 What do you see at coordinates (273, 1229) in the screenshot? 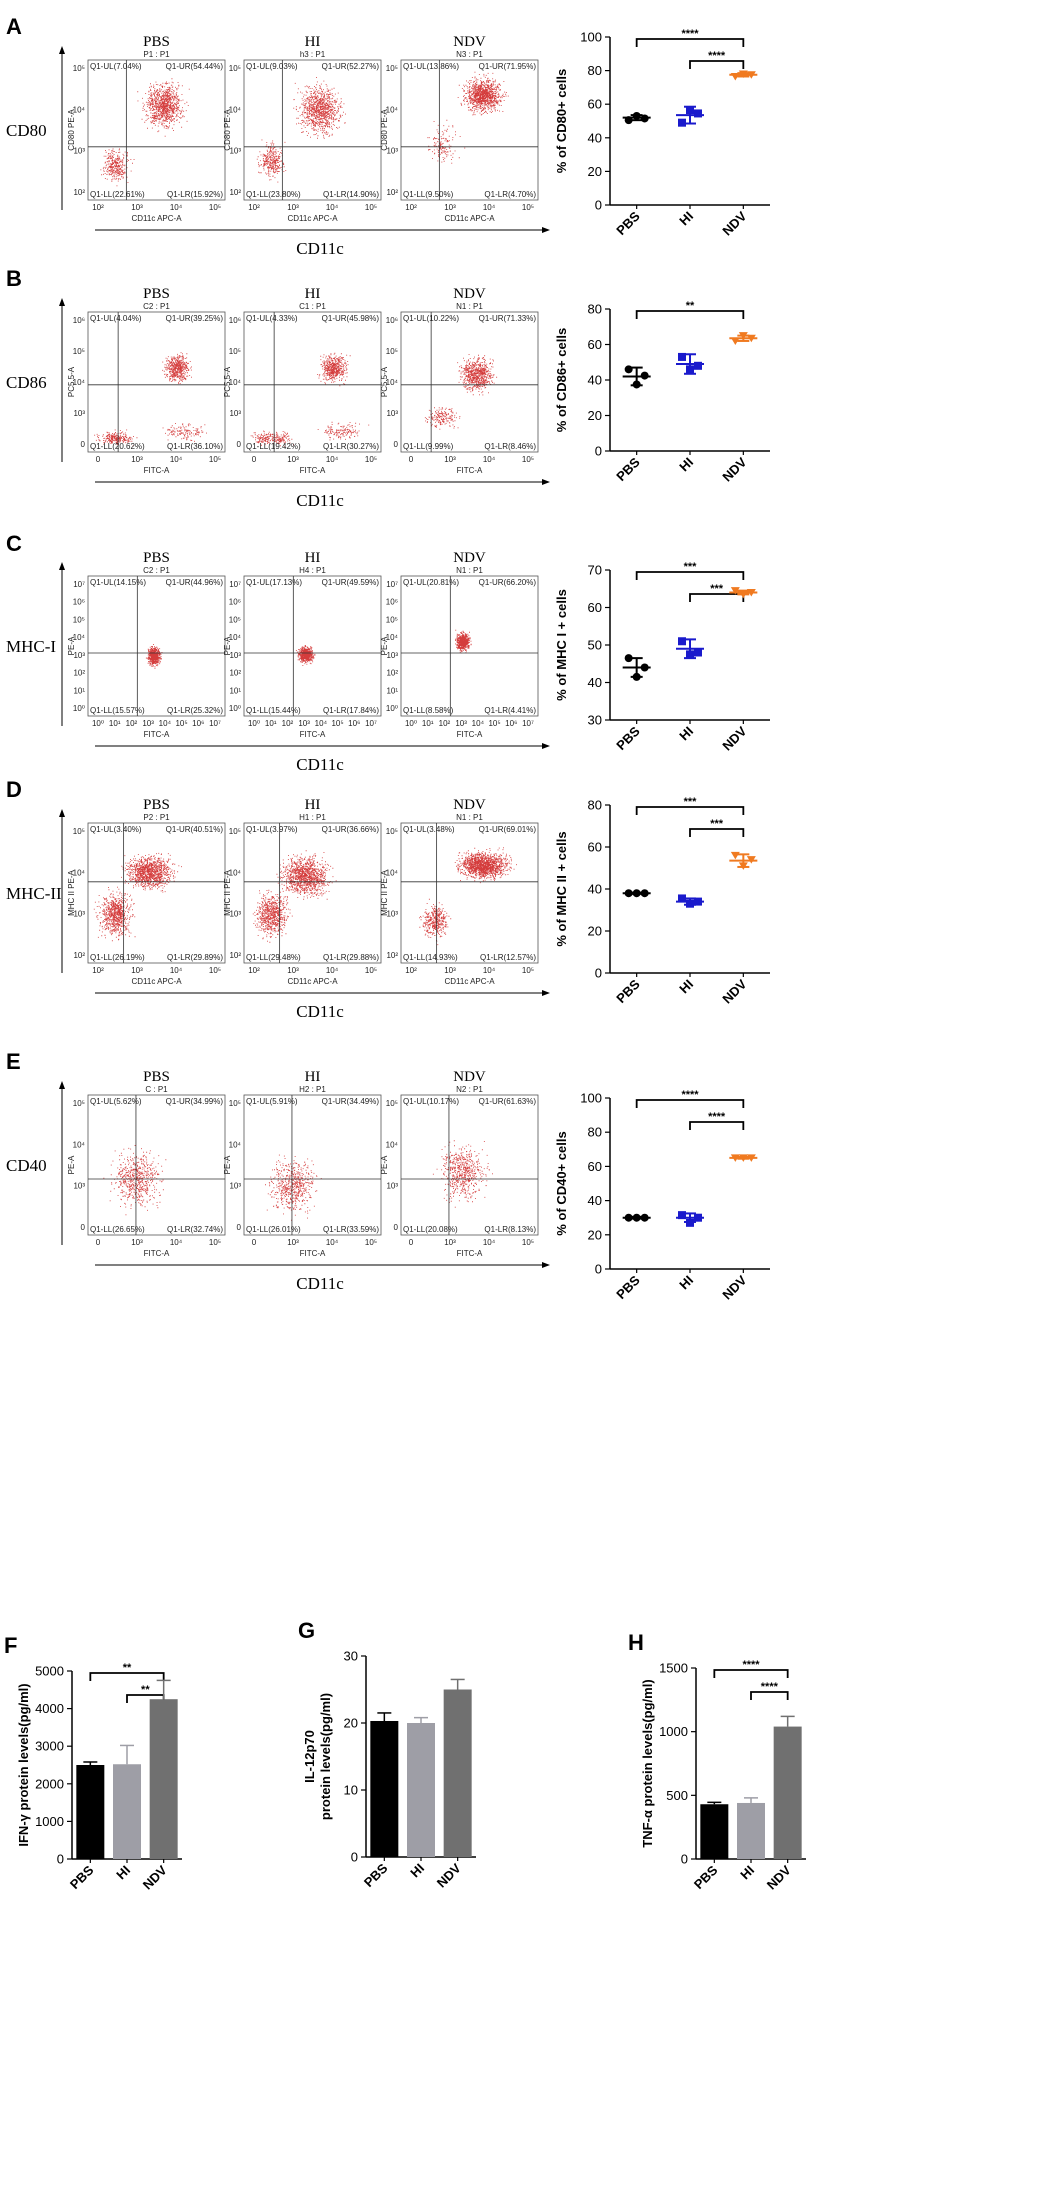
I see `quadrant-ll-label: Q1-LL(26.01%)` at bounding box center [273, 1229].